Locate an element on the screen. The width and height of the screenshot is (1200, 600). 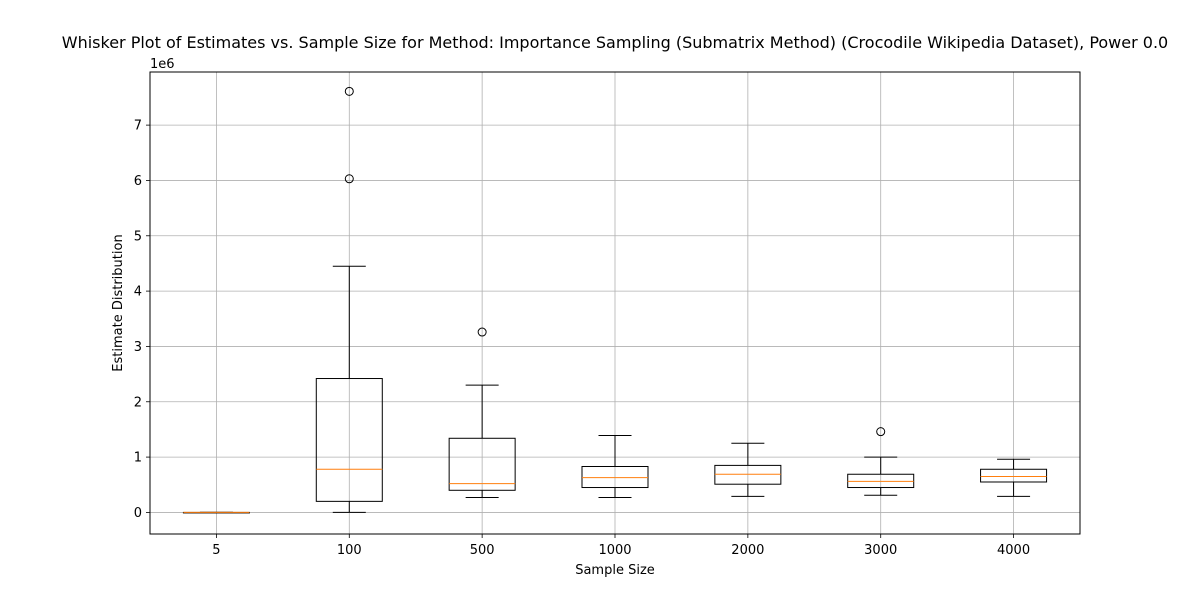
x-axis-label: Sample Size is located at coordinates (615, 570).